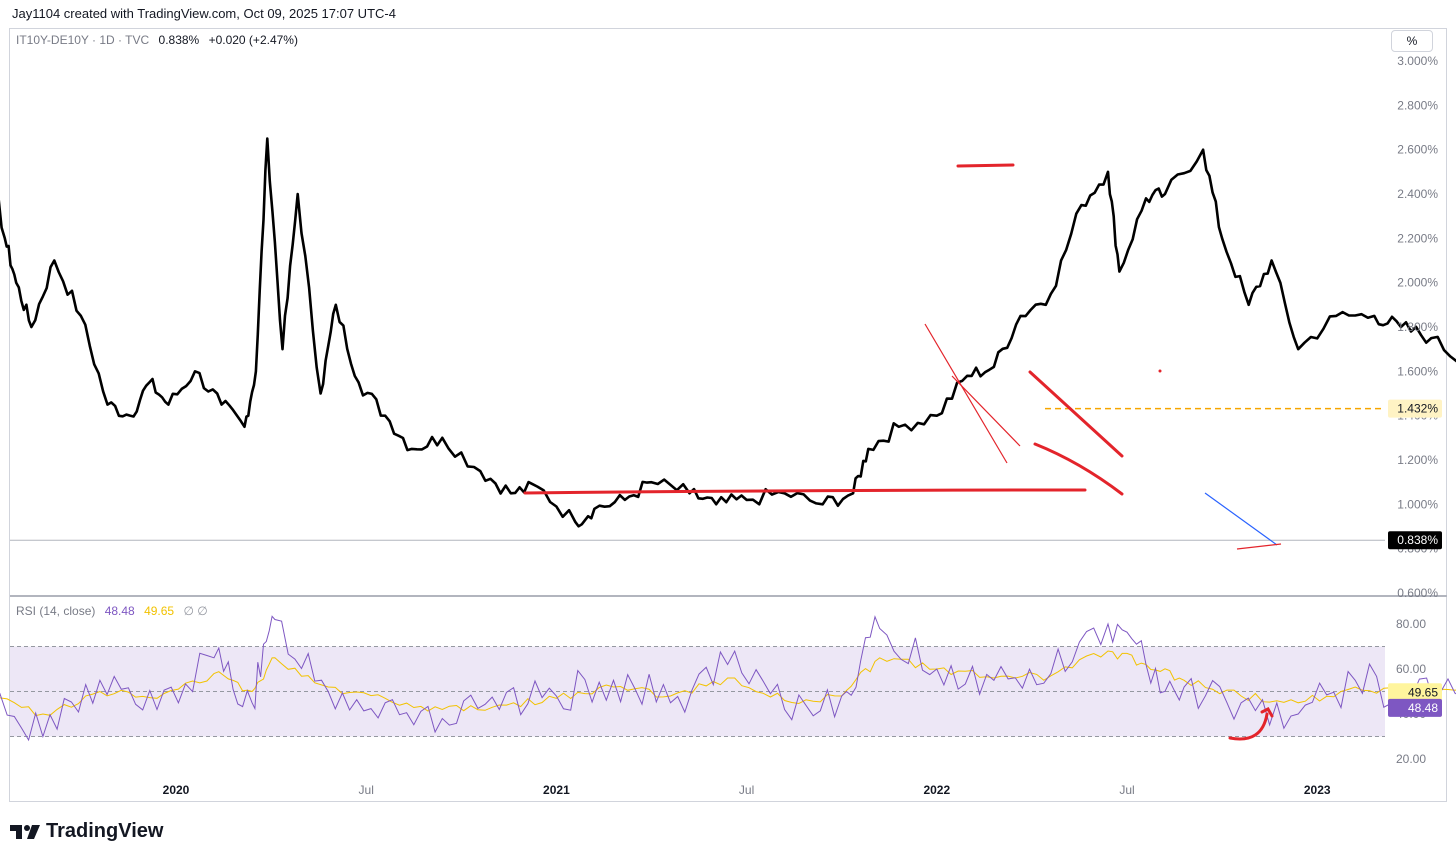  I want to click on rsi-value-badge-bg, so click(1415, 707).